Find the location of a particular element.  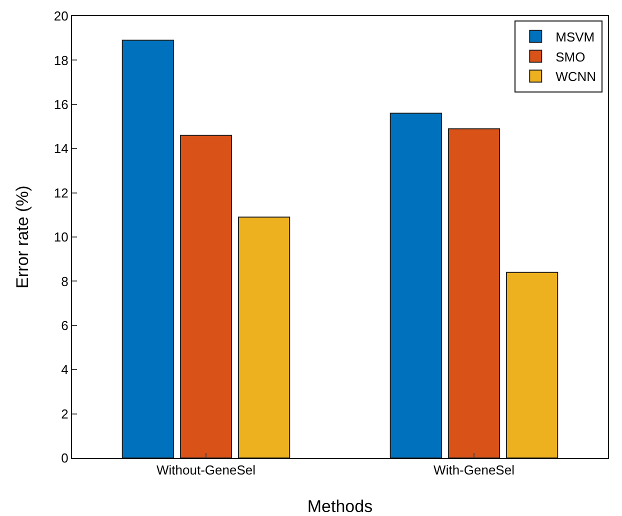

legend-label: WCNN is located at coordinates (576, 76).